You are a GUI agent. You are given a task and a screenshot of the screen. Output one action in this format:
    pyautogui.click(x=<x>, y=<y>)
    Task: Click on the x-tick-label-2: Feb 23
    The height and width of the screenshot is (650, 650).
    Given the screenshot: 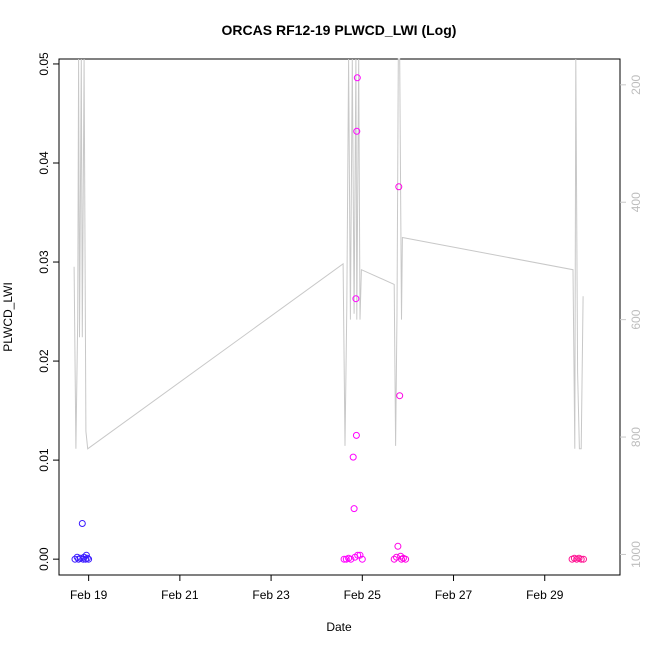 What is the action you would take?
    pyautogui.click(x=271, y=595)
    